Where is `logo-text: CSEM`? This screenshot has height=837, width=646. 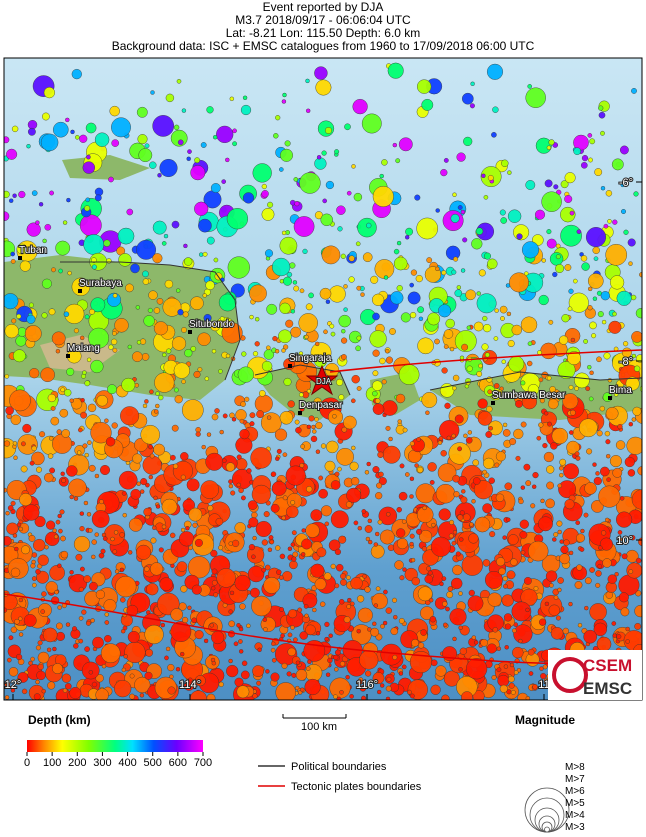 logo-text: CSEM is located at coordinates (607, 665).